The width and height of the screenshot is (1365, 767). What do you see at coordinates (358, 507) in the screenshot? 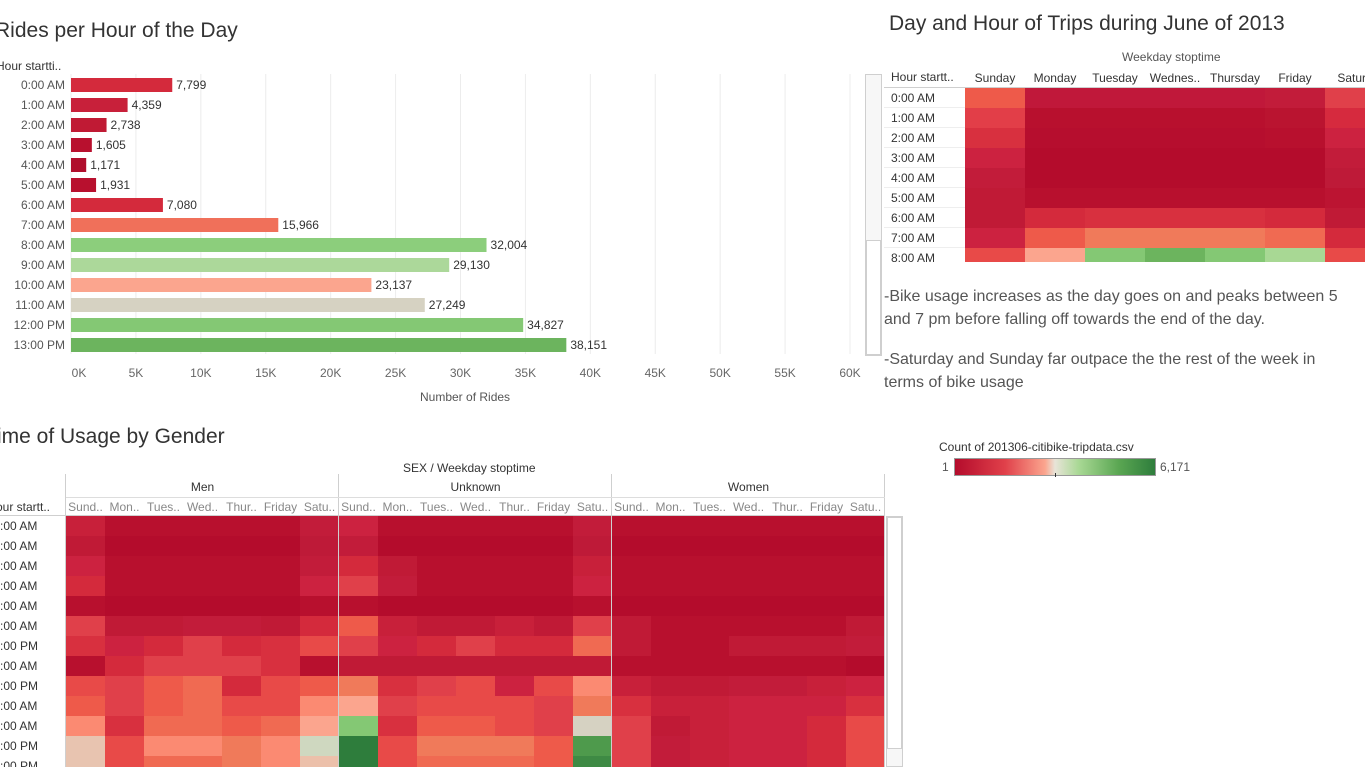
I see `gender-heatmap-day-label: Sund..` at bounding box center [358, 507].